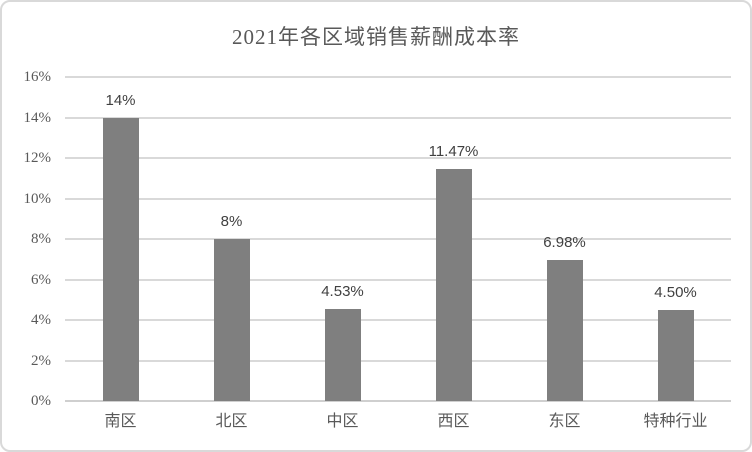 The width and height of the screenshot is (752, 452). Describe the element at coordinates (376, 37) in the screenshot. I see `chart-title: 2021年各区域销售薪酬成本率` at that location.